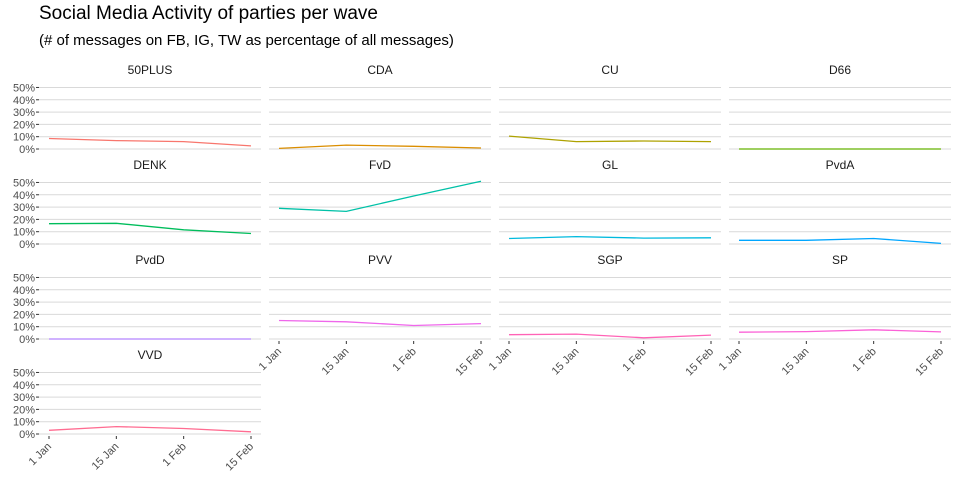  I want to click on facet-panel-denk: DENK 0%10%20%30%40%50%, so click(137, 204).